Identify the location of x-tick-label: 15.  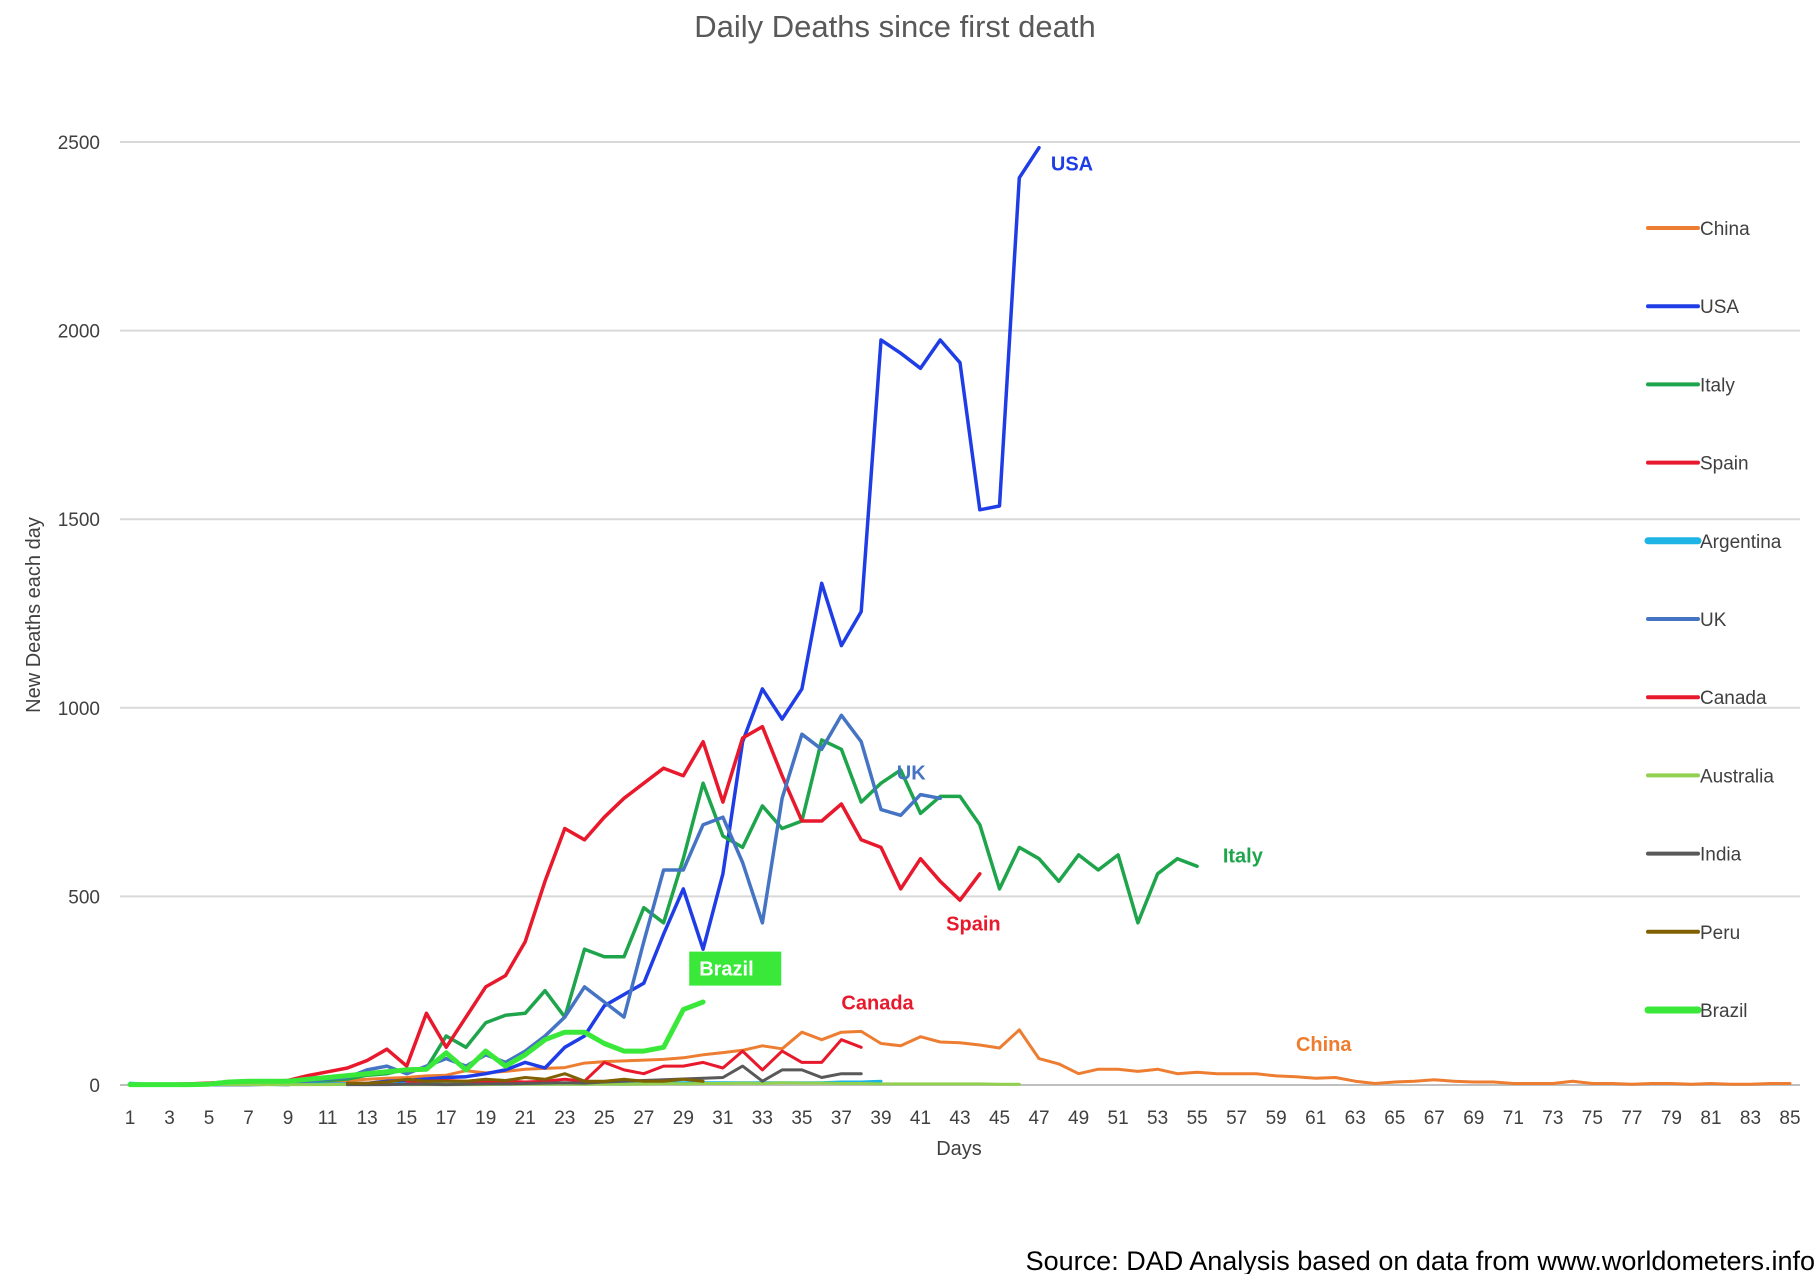
(406, 1118).